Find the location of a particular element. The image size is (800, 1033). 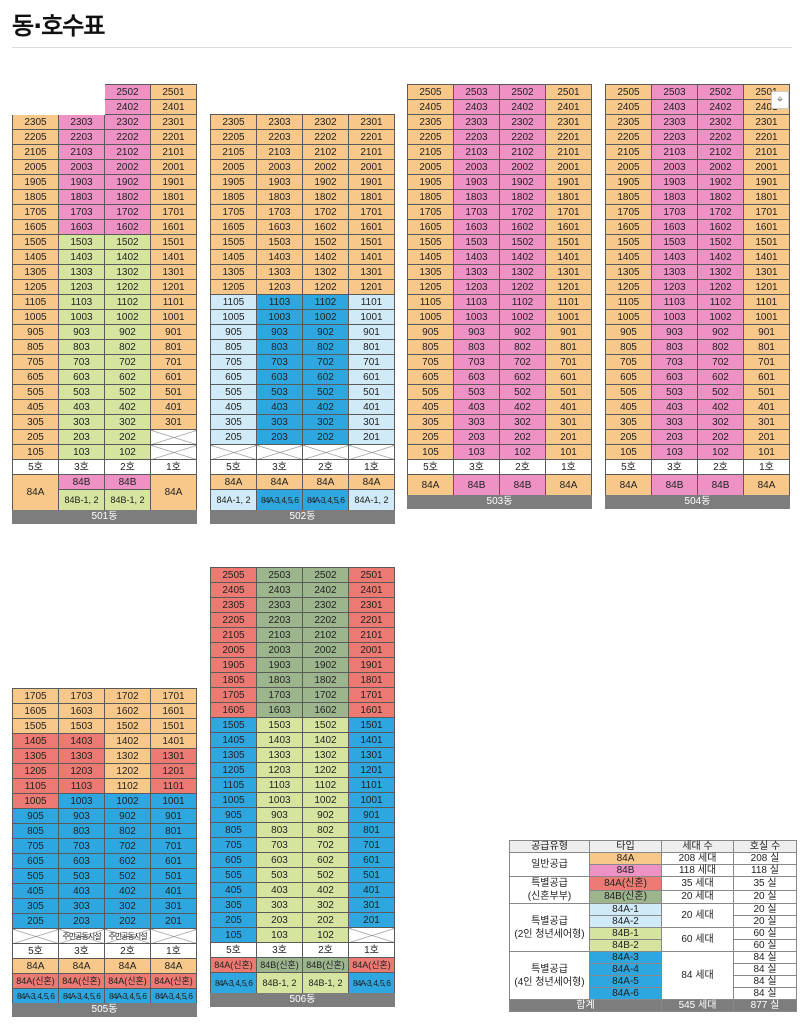

unit-cell: 1302 is located at coordinates (127, 756).